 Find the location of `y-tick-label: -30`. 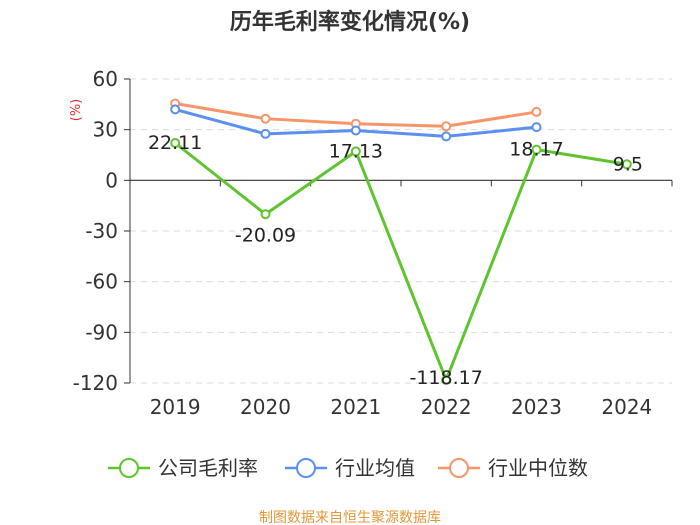

y-tick-label: -30 is located at coordinates (101, 231).